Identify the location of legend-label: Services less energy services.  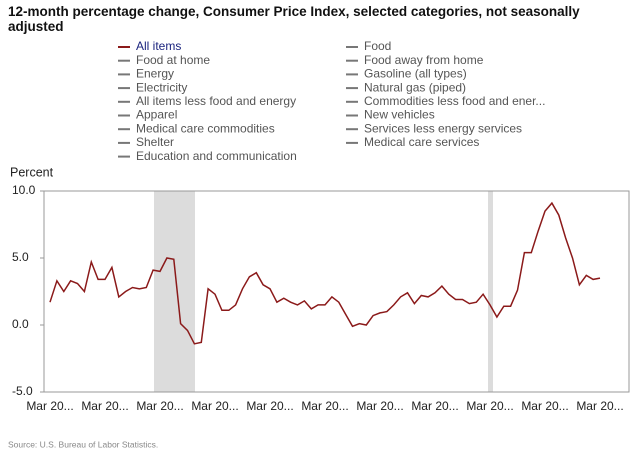
(443, 128).